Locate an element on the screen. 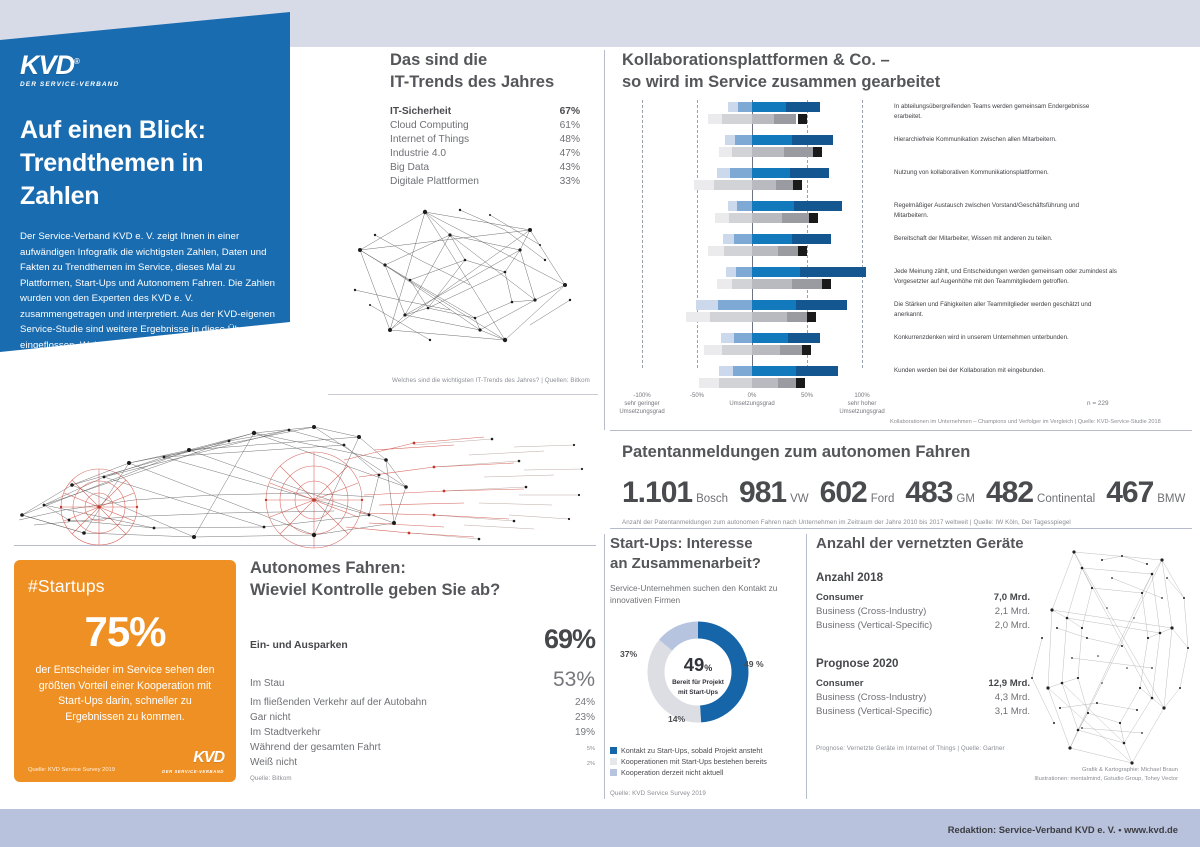 The image size is (1200, 847). gridline-minus100 is located at coordinates (642, 234).